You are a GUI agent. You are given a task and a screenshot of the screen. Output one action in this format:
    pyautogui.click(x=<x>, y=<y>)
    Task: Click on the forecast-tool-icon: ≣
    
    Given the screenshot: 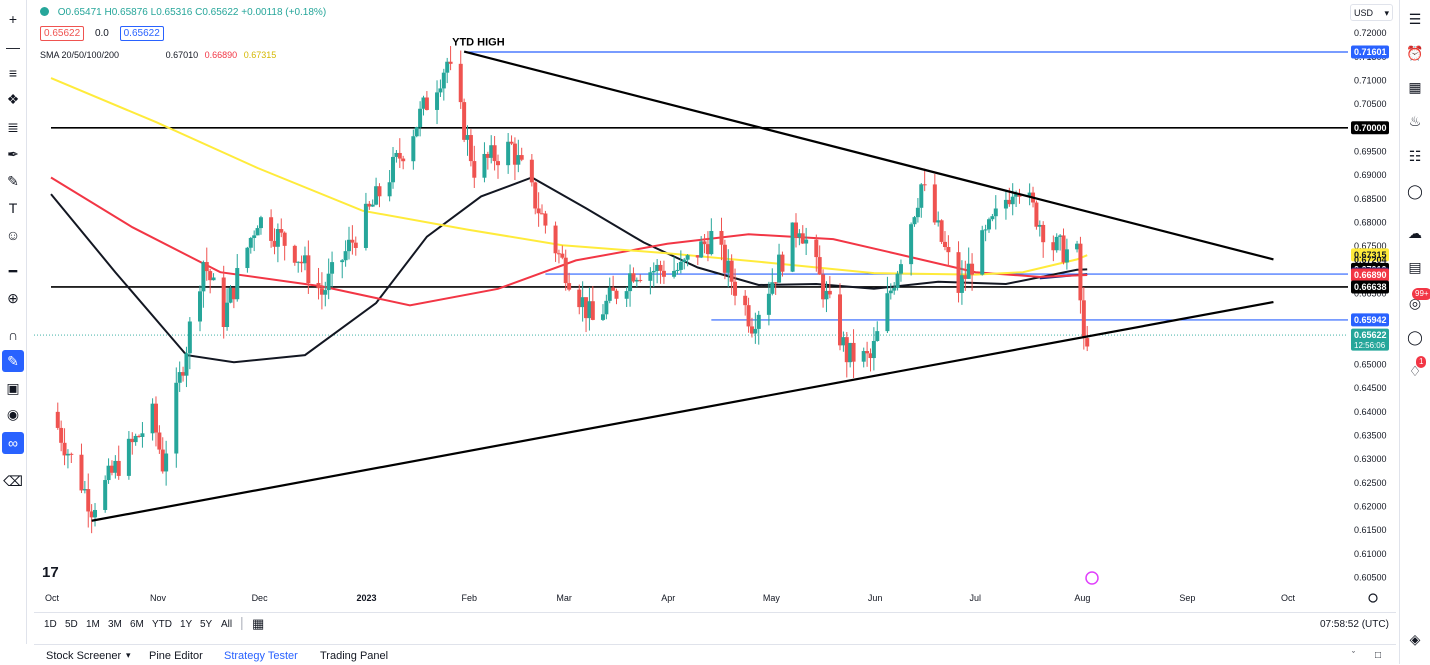 What is the action you would take?
    pyautogui.click(x=13, y=126)
    